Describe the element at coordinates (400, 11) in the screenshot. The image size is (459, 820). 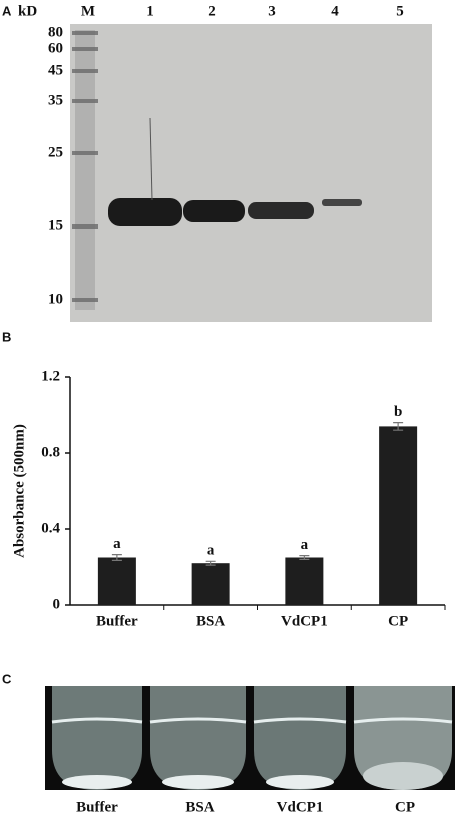
I see `lane-label: 5` at that location.